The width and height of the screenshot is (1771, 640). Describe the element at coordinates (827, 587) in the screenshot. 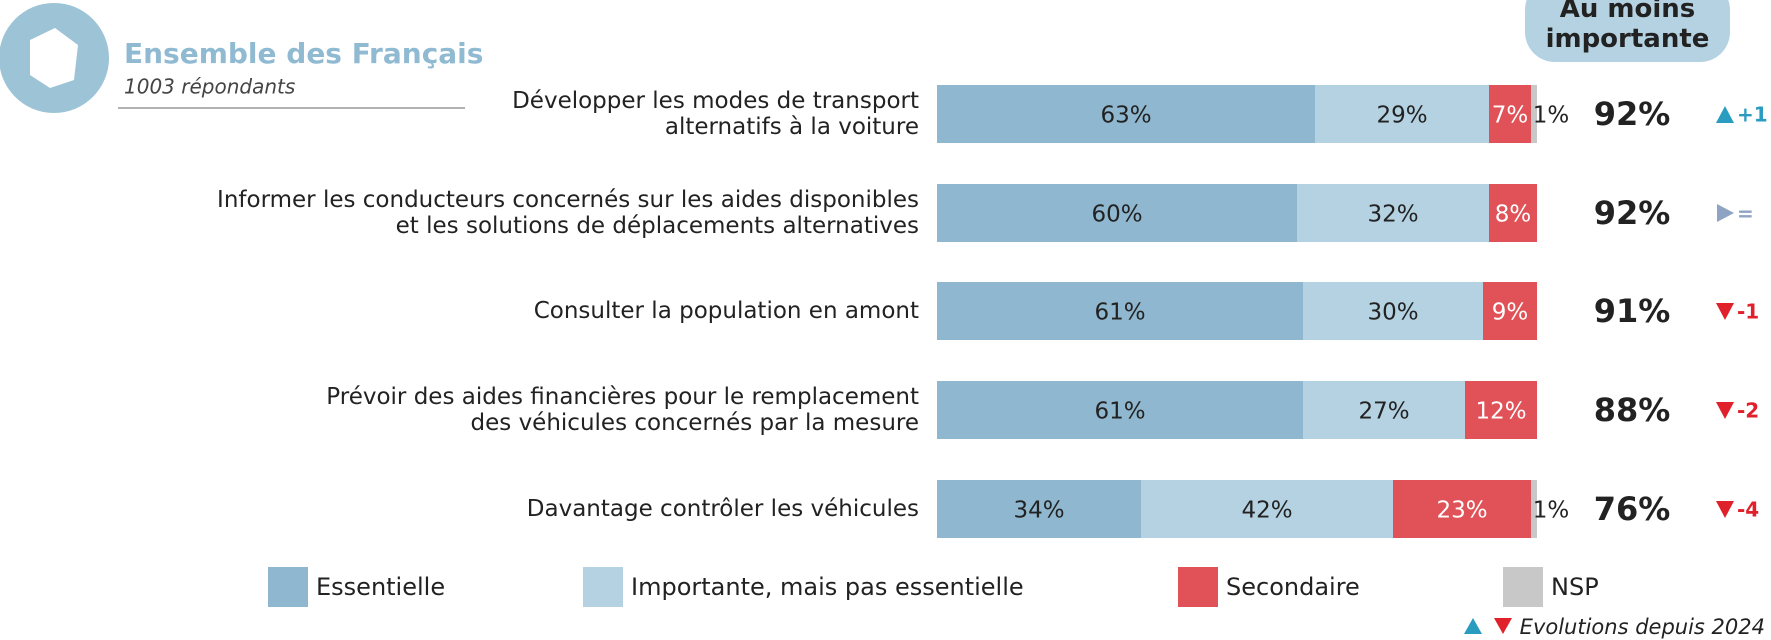

I see `legend-label: Importante, mais pas essentielle` at that location.